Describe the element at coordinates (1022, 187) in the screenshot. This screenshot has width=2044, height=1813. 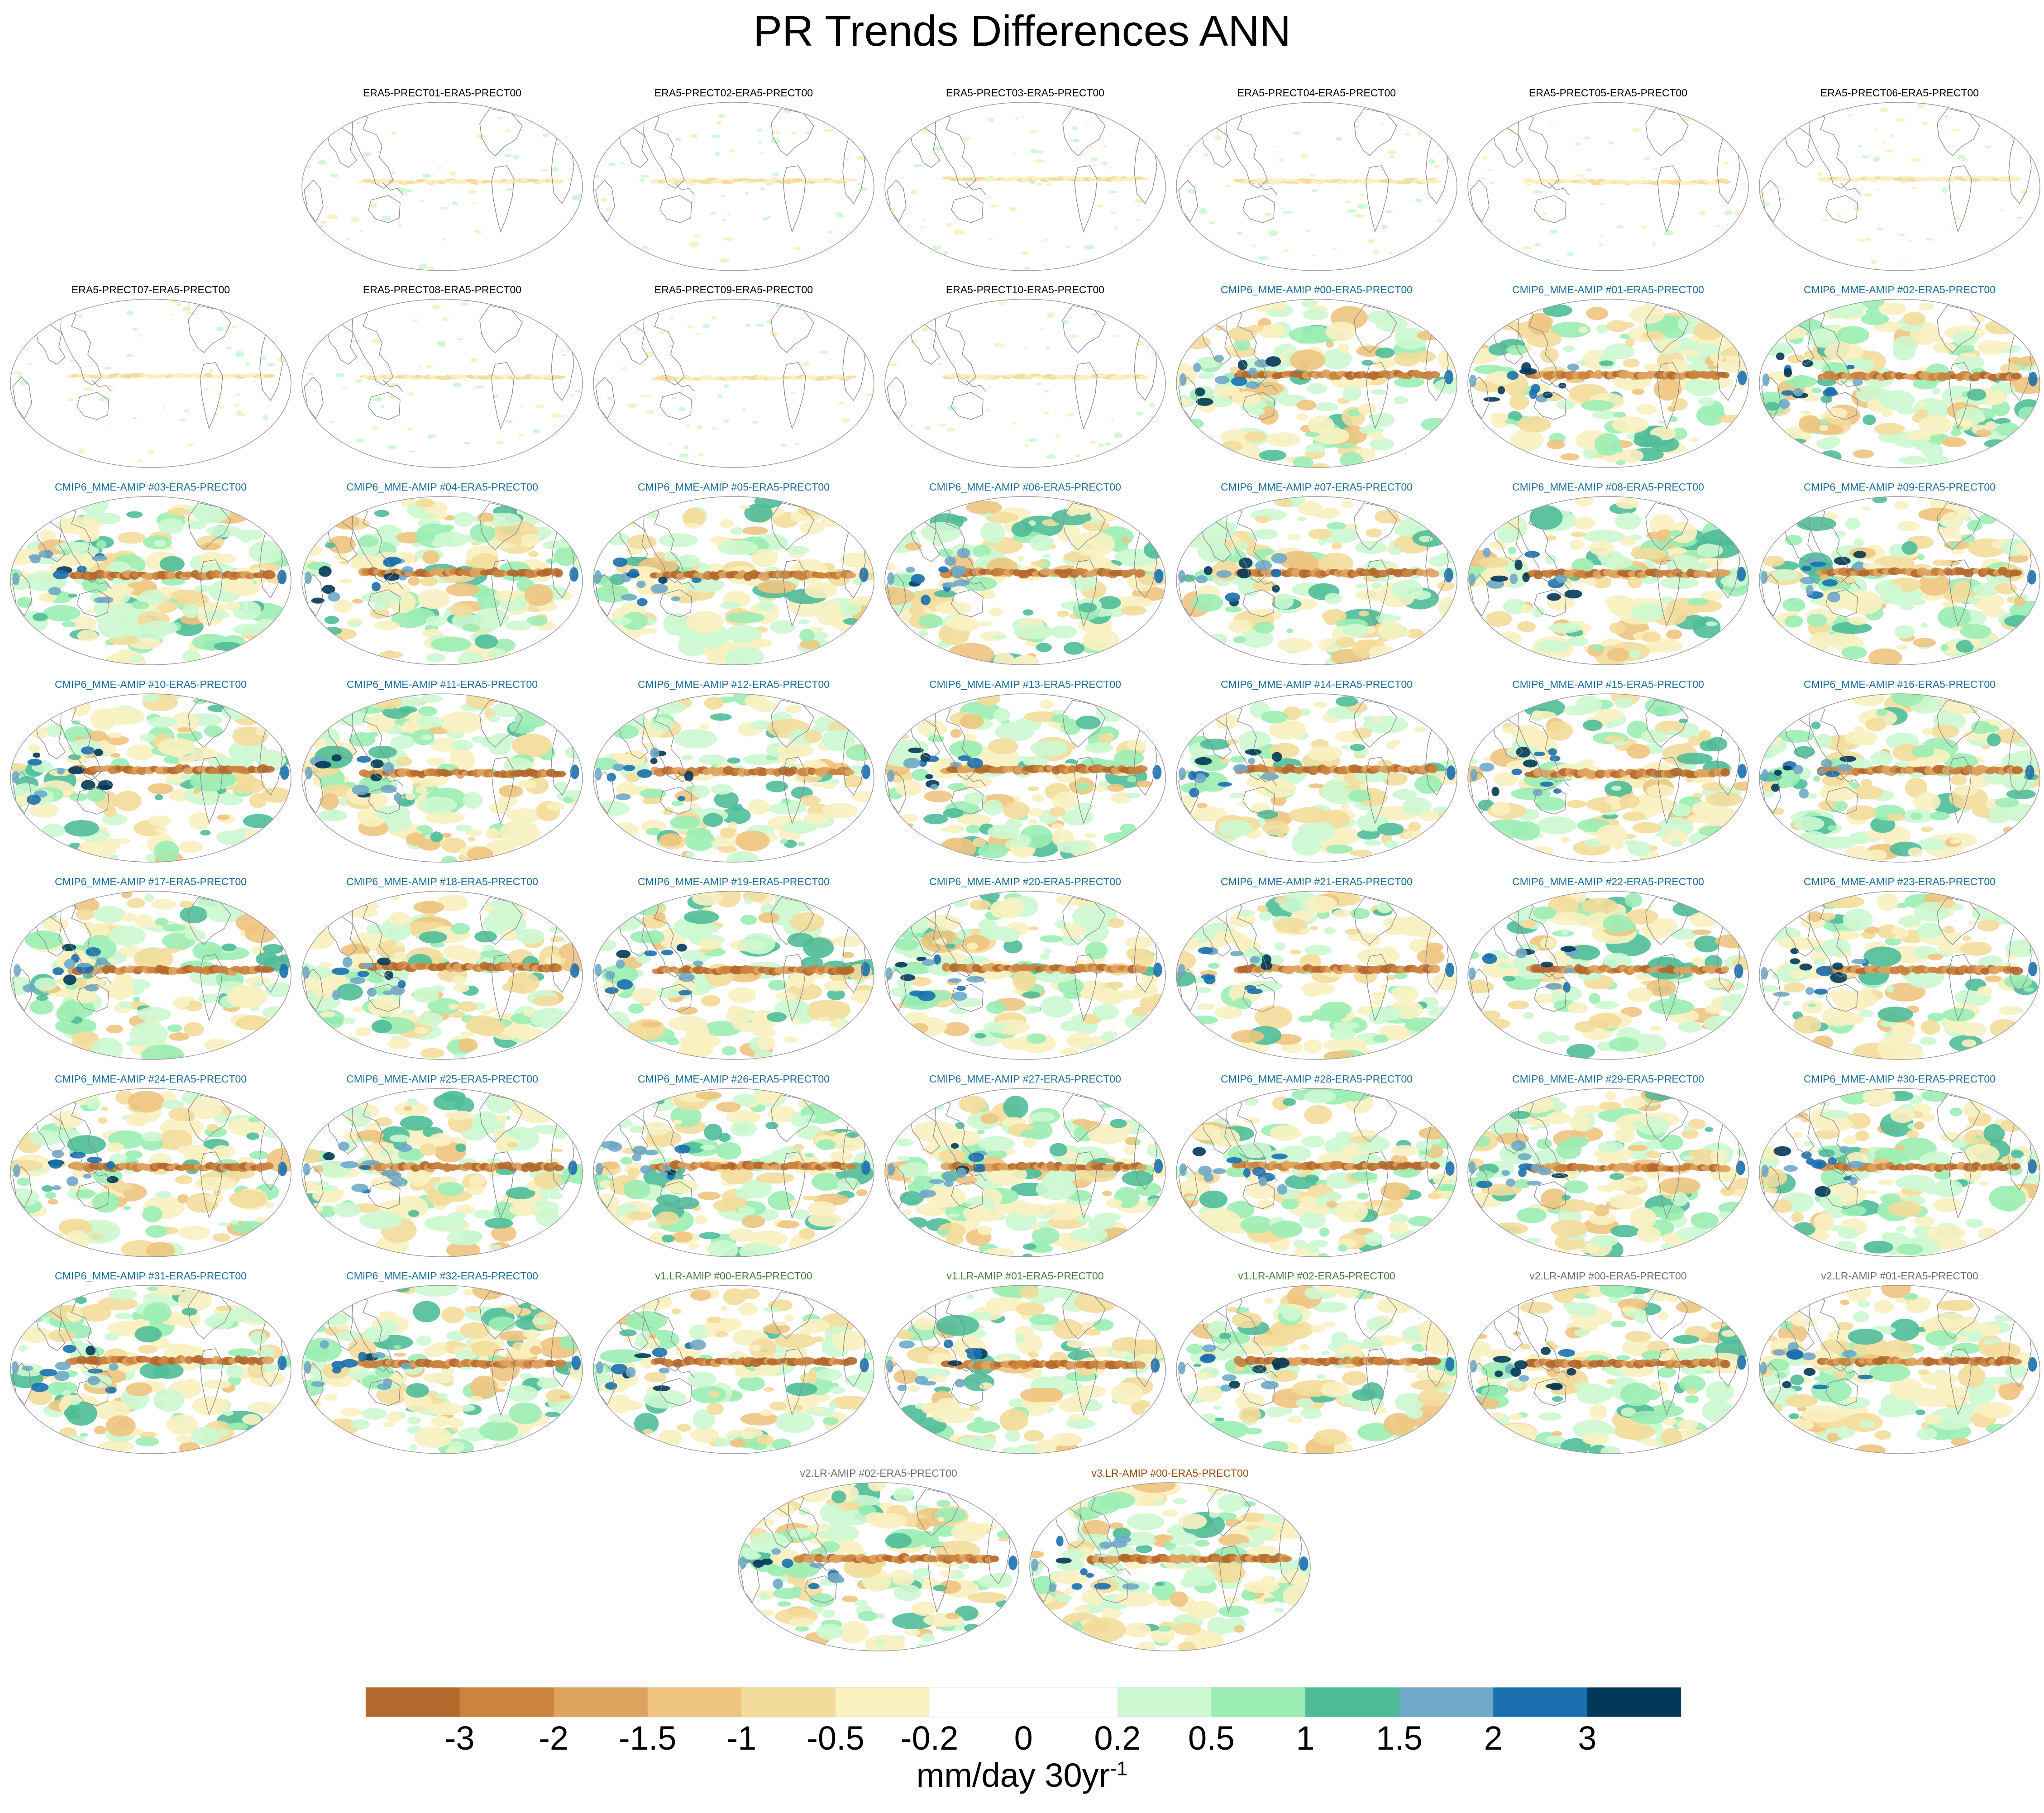
I see `precip-trend-field` at that location.